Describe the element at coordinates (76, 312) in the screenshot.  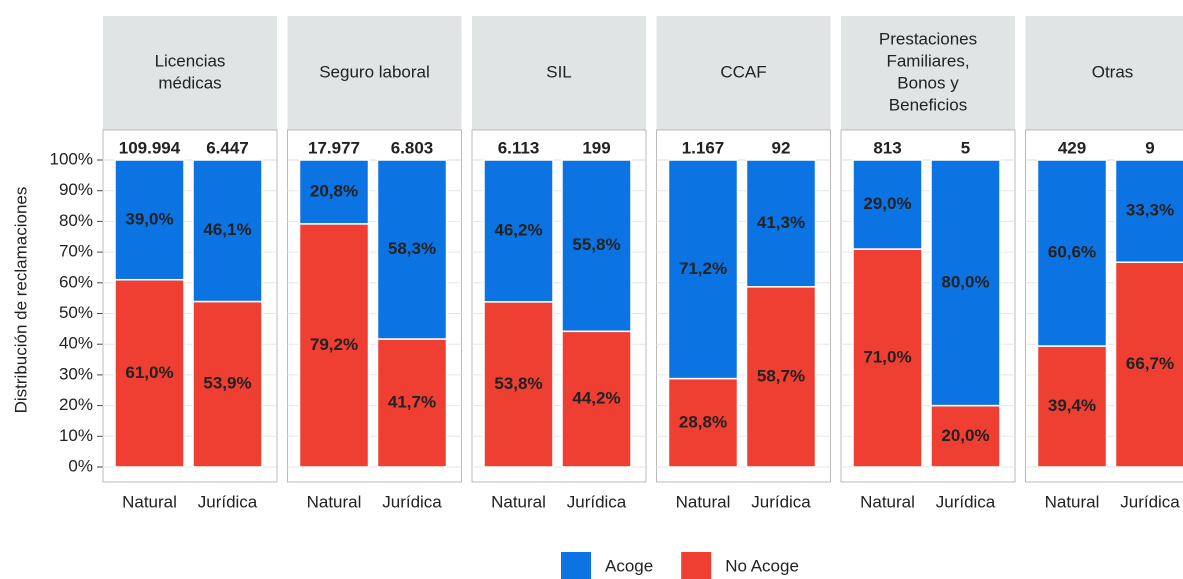
I see `y-tick-label: 50%` at that location.